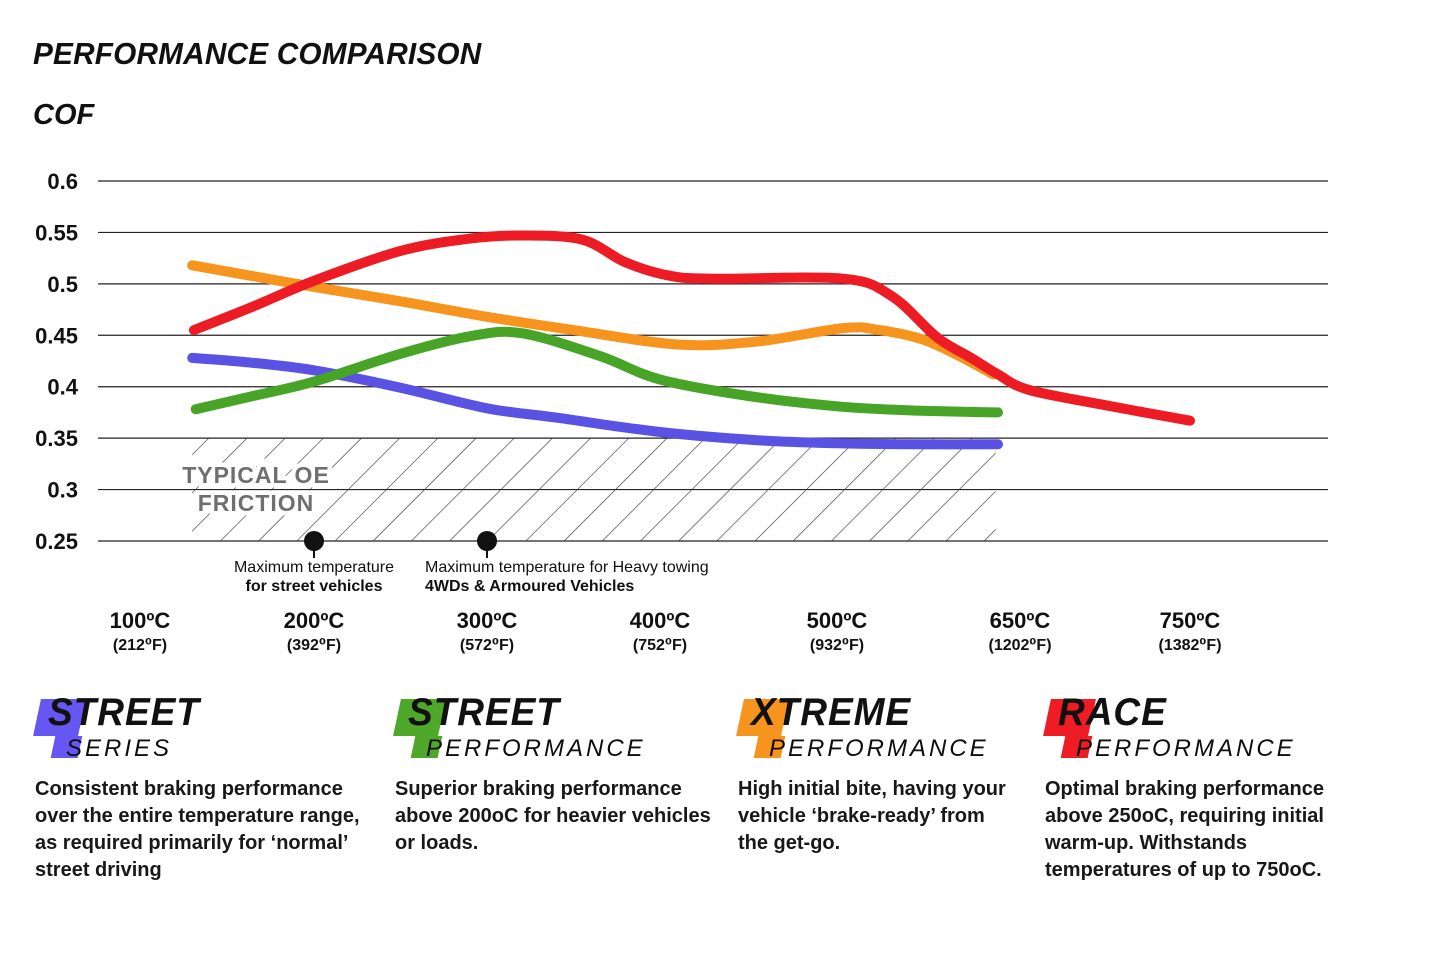  Describe the element at coordinates (1112, 712) in the screenshot. I see `brand-word1: RACE` at that location.